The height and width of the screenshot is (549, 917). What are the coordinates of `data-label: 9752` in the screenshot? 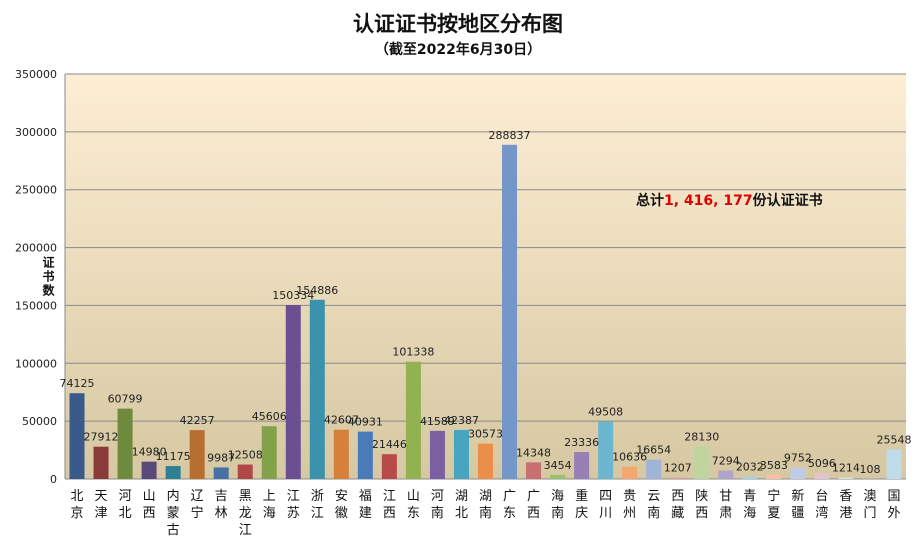 It's located at (798, 458).